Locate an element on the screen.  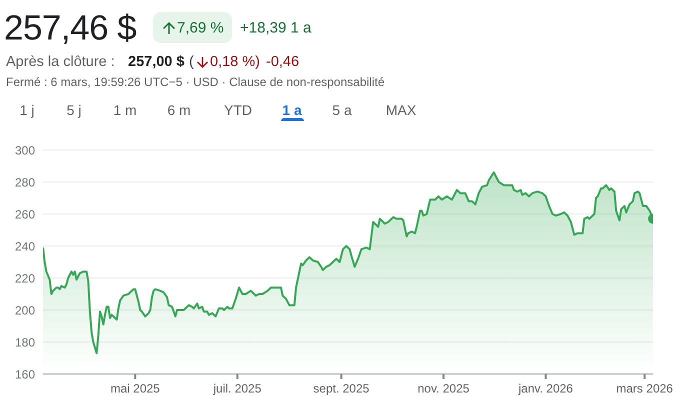
y-tick-label: 200 is located at coordinates (25, 310).